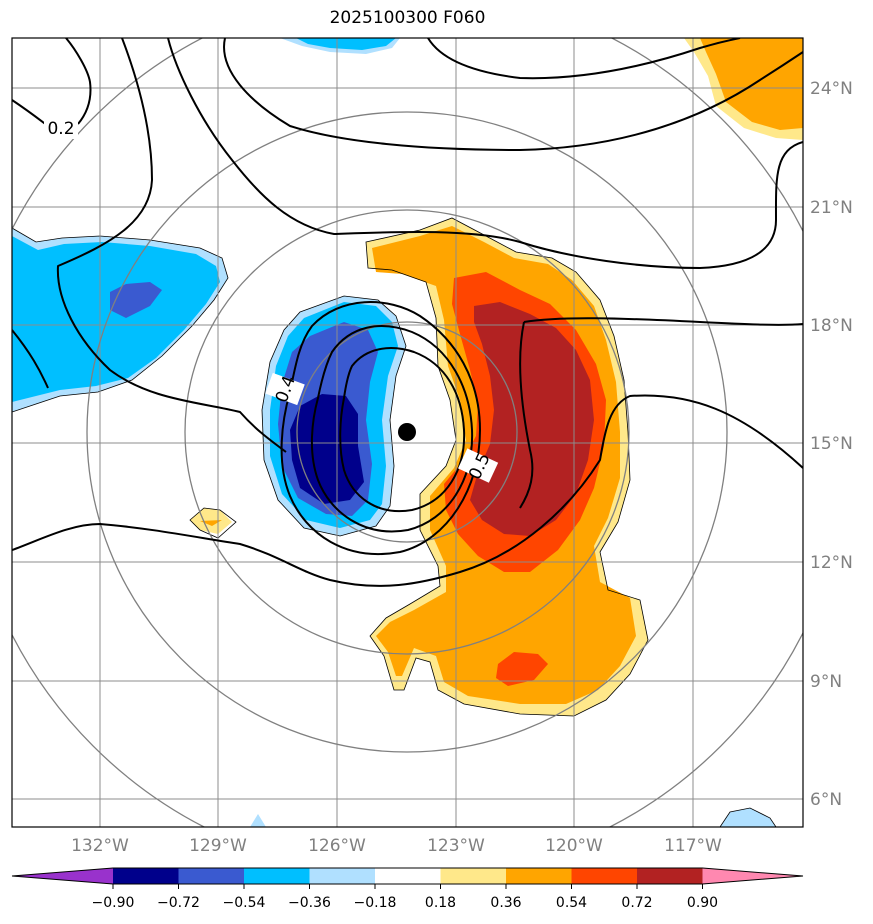  I want to click on lat-label-24n: 24°N, so click(831, 89).